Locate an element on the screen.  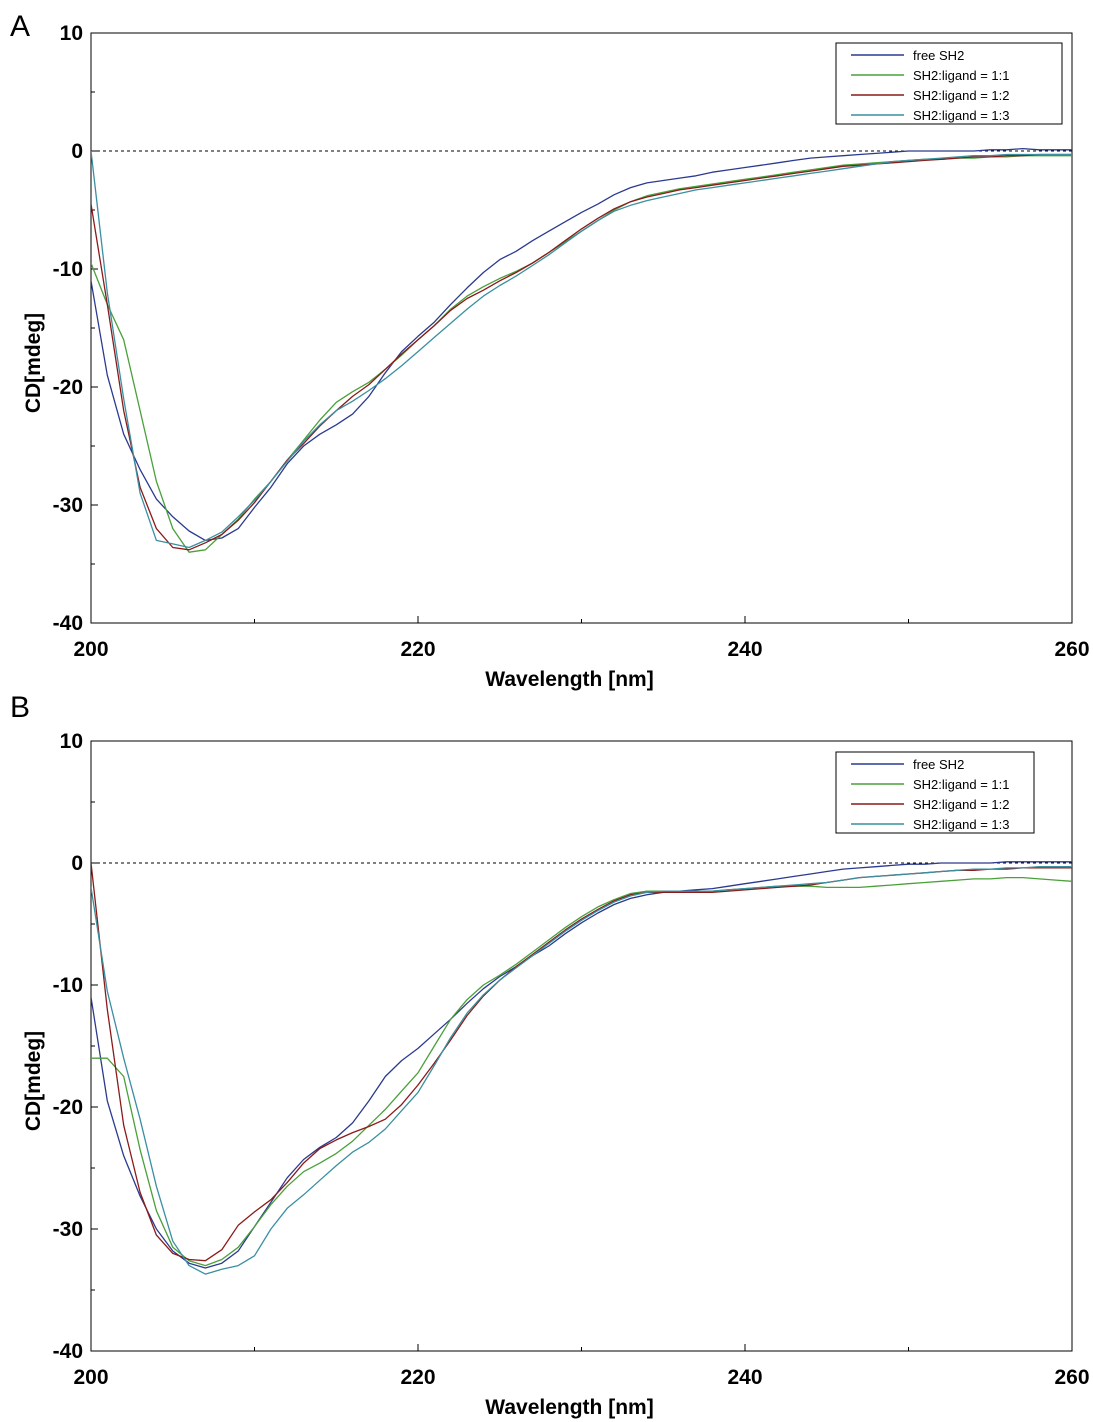
panel-label: A is located at coordinates (20, 26).